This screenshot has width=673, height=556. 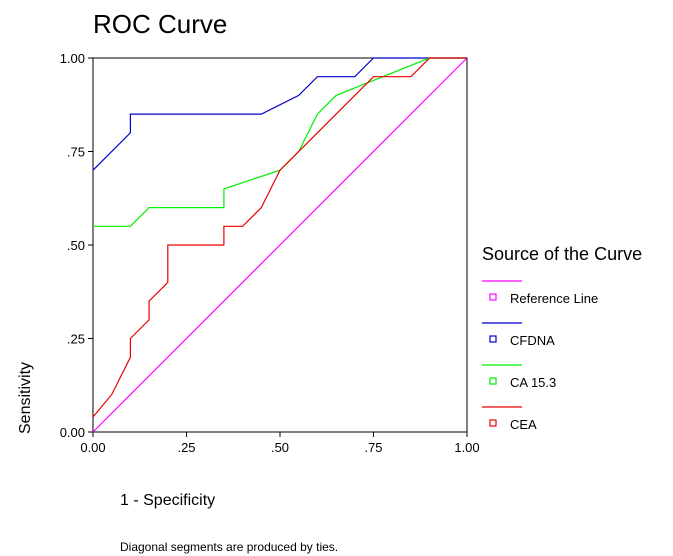 What do you see at coordinates (25, 398) in the screenshot?
I see `y-axis-label: Sensitivity` at bounding box center [25, 398].